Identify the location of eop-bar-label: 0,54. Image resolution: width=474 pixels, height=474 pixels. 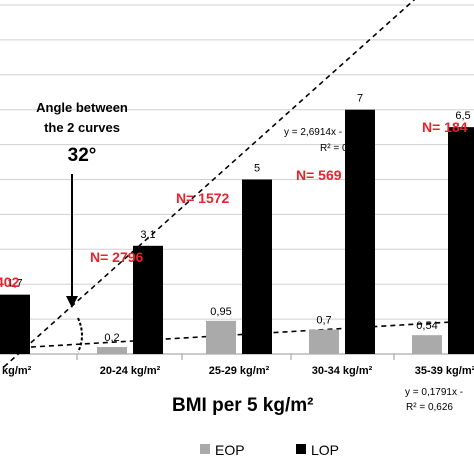
(426, 326).